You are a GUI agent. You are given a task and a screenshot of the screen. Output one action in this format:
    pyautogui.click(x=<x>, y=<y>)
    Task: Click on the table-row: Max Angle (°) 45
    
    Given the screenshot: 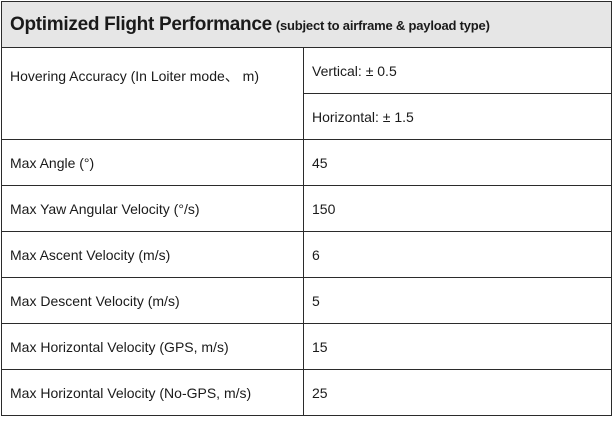 What is the action you would take?
    pyautogui.click(x=306, y=162)
    